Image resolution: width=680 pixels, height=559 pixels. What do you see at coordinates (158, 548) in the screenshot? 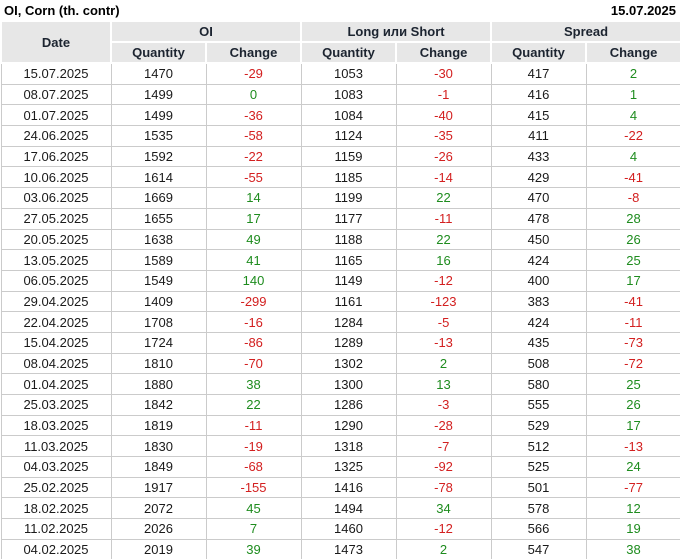
I see `quantity-cell: 2019` at bounding box center [158, 548].